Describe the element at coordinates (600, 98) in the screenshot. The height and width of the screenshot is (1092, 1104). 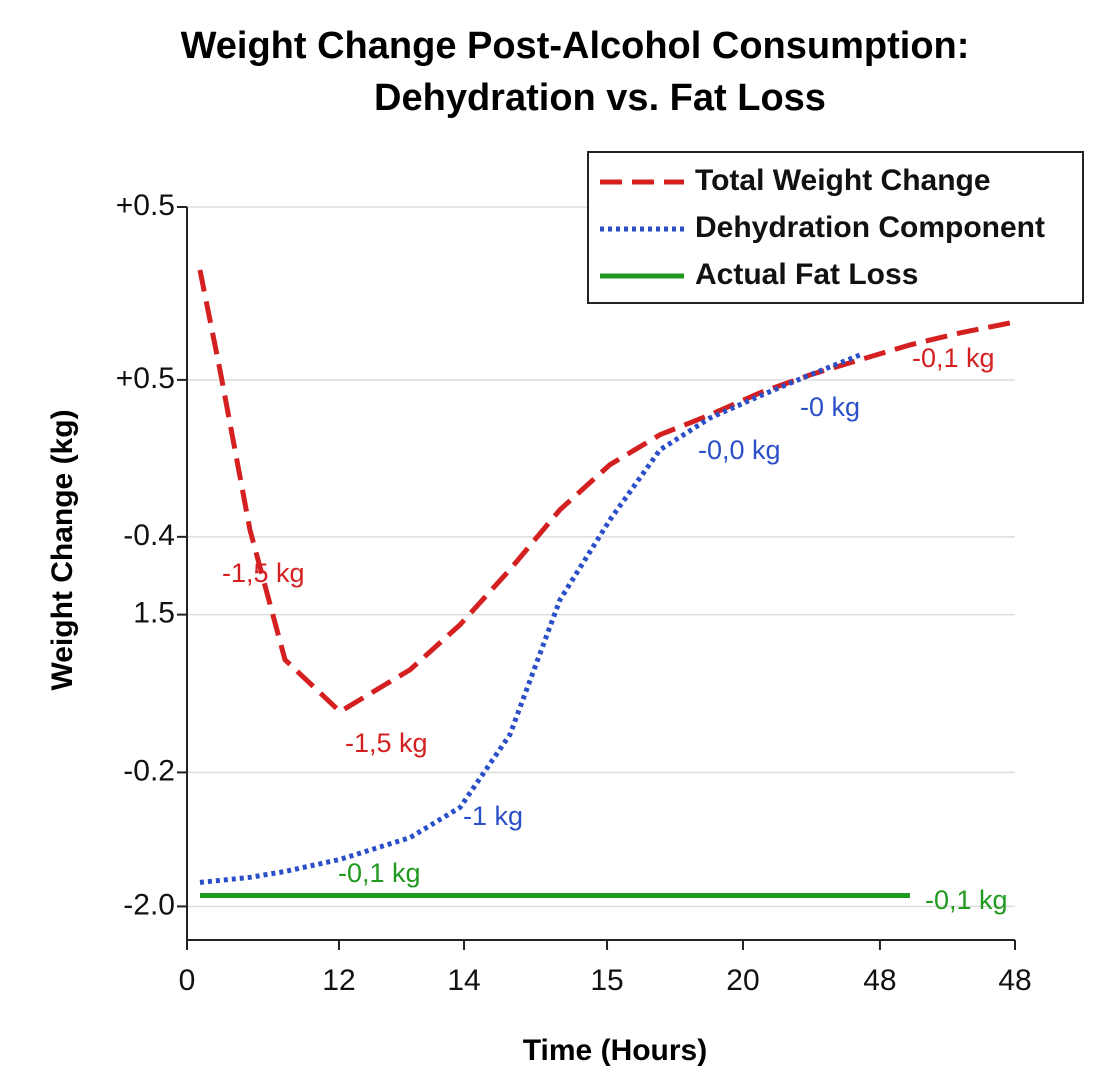
I see `chart-title: Dehydration vs. Fat Loss` at that location.